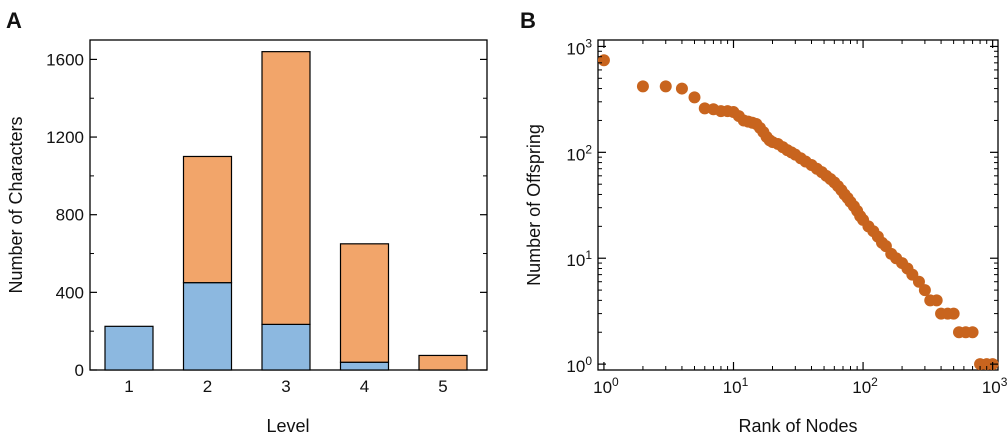 The image size is (1008, 441). What do you see at coordinates (995, 386) in the screenshot?
I see `x-tick-label: 10³` at bounding box center [995, 386].